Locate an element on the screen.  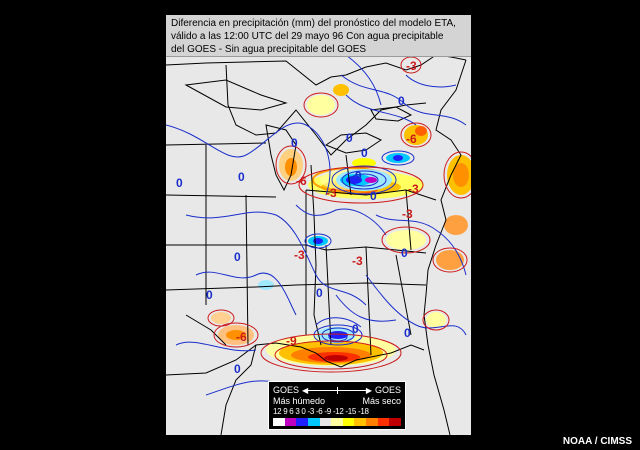
arrow-right-icon: ▶ is located at coordinates (368, 390).